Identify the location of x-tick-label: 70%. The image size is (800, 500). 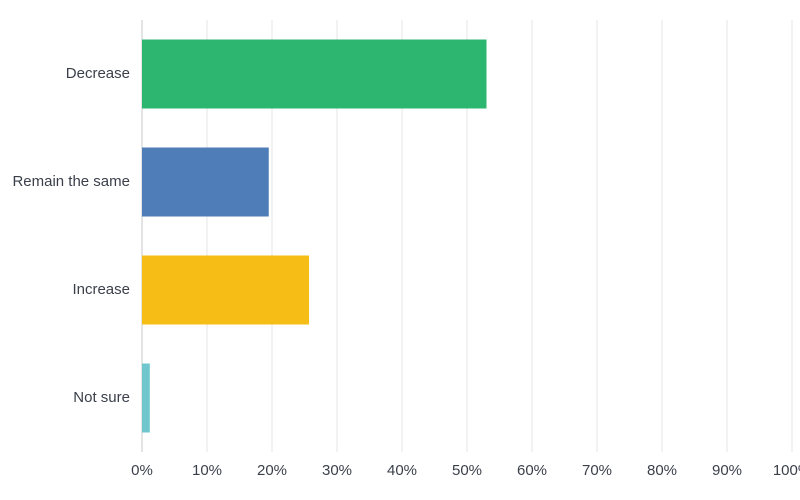
(597, 470).